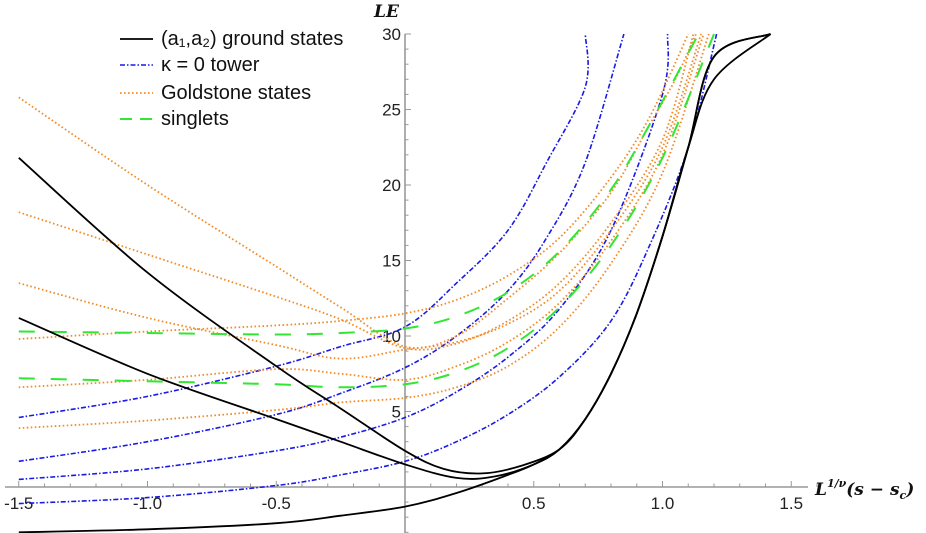 The width and height of the screenshot is (926, 533). Describe the element at coordinates (396, 279) in the screenshot. I see `y-ticks: 5 10 15 20 25 30` at that location.